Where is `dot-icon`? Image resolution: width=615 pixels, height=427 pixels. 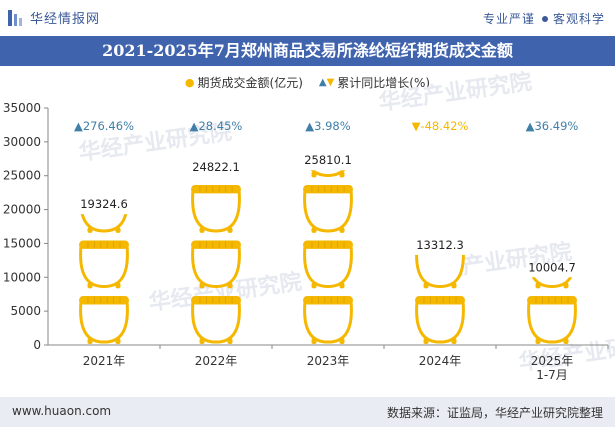
dot-icon is located at coordinates (544, 18).